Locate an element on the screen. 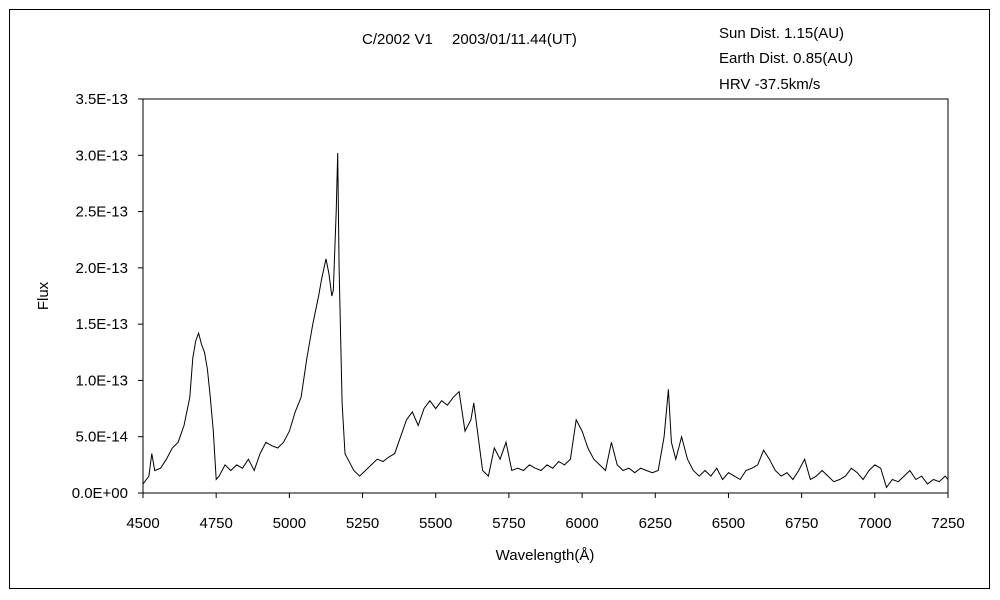  y-tick-label: 0.0E+00 is located at coordinates (100, 493).